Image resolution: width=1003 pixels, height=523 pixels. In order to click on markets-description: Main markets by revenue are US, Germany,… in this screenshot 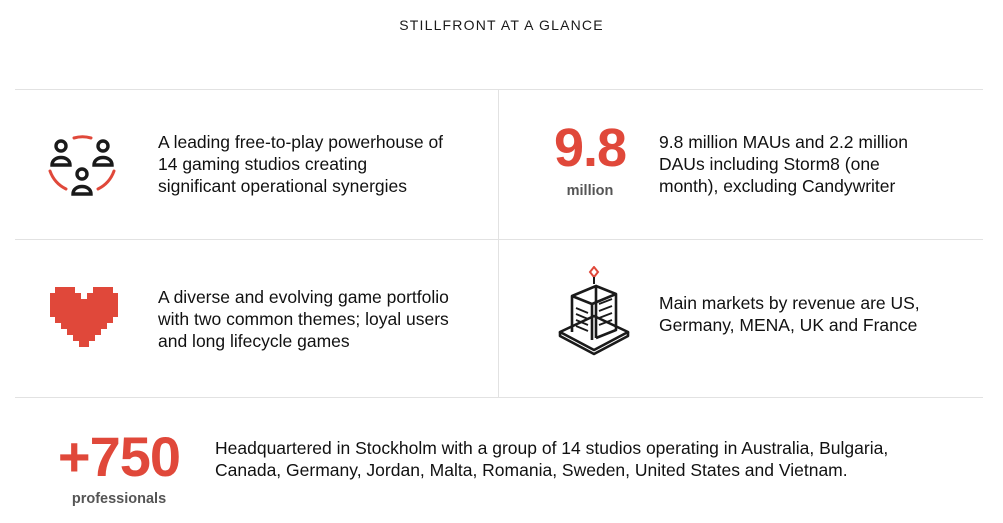, I will do `click(789, 314)`.